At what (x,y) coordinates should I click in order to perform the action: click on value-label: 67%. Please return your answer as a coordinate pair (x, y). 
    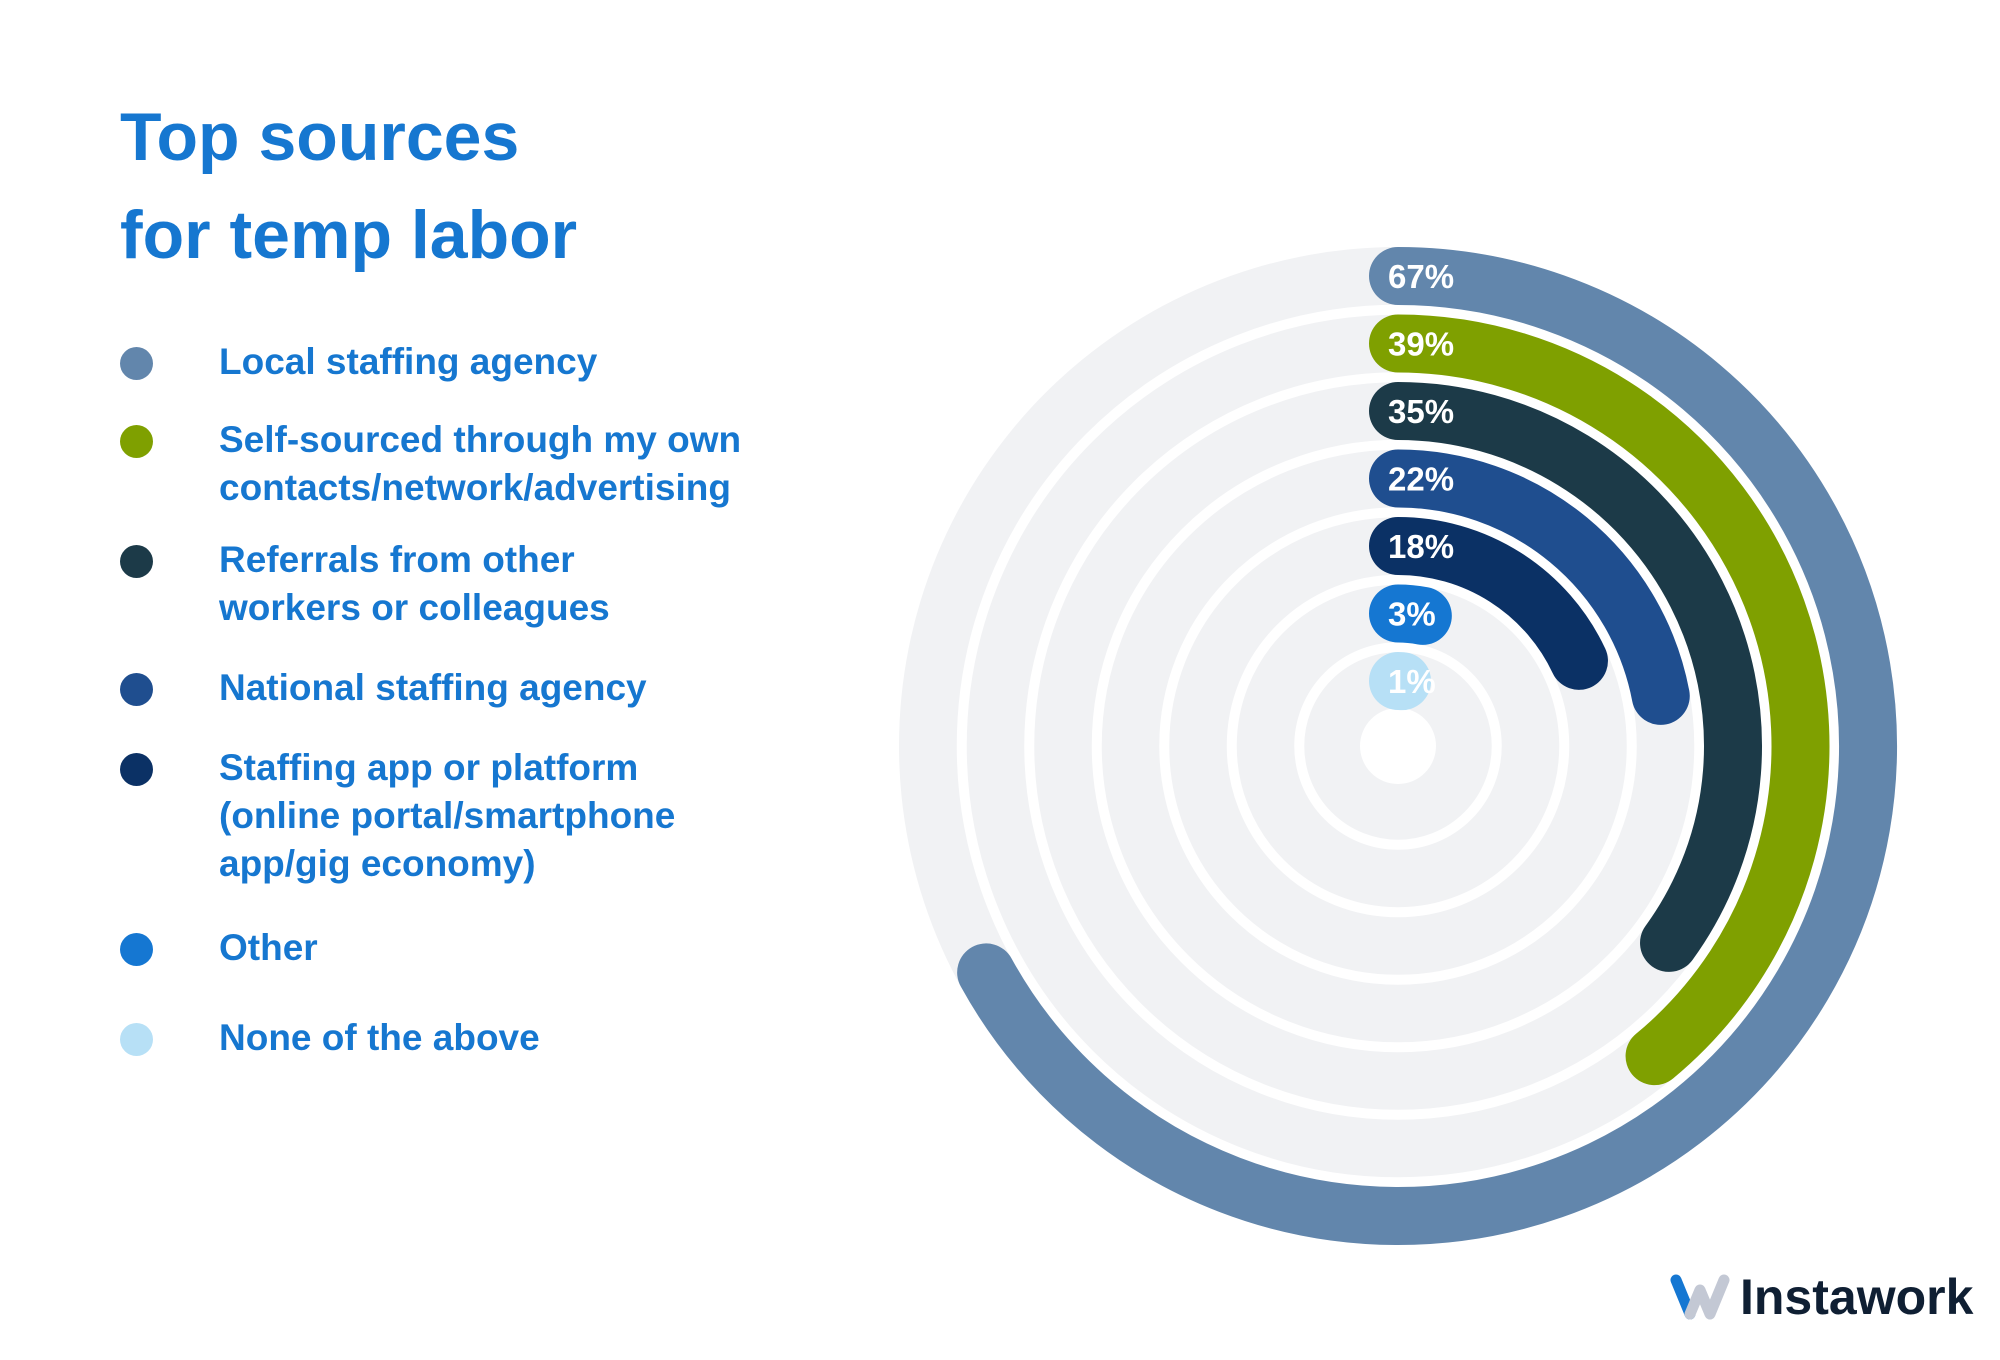
    Looking at the image, I should click on (1421, 276).